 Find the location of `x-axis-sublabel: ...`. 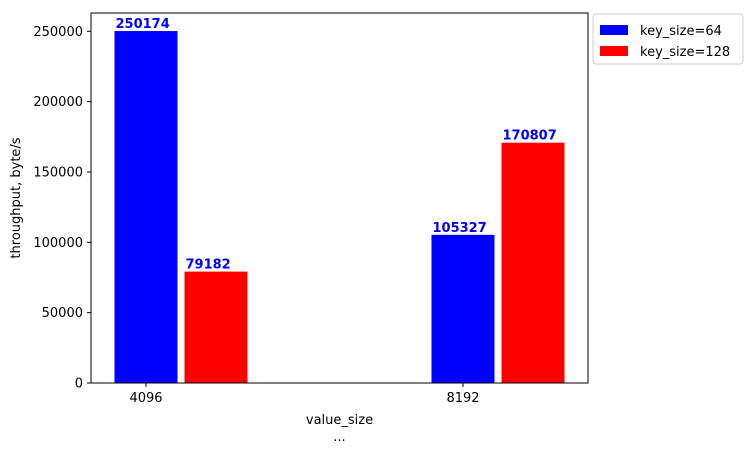

x-axis-sublabel: ... is located at coordinates (339, 437).